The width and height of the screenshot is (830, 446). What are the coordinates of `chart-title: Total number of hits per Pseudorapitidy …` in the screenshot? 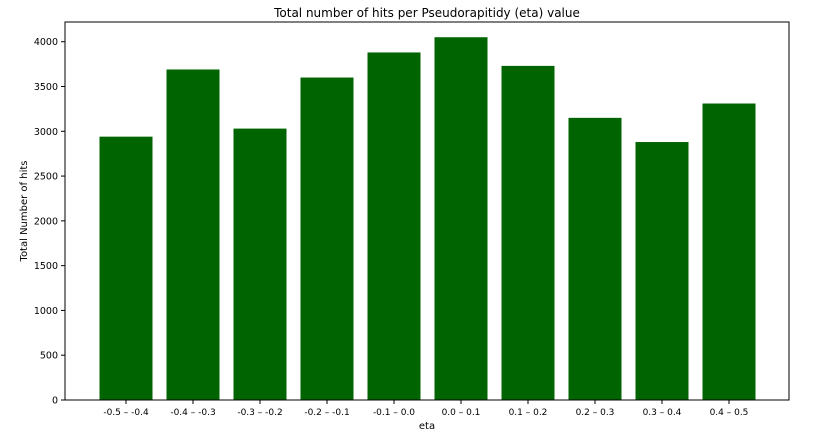 It's located at (426, 13).